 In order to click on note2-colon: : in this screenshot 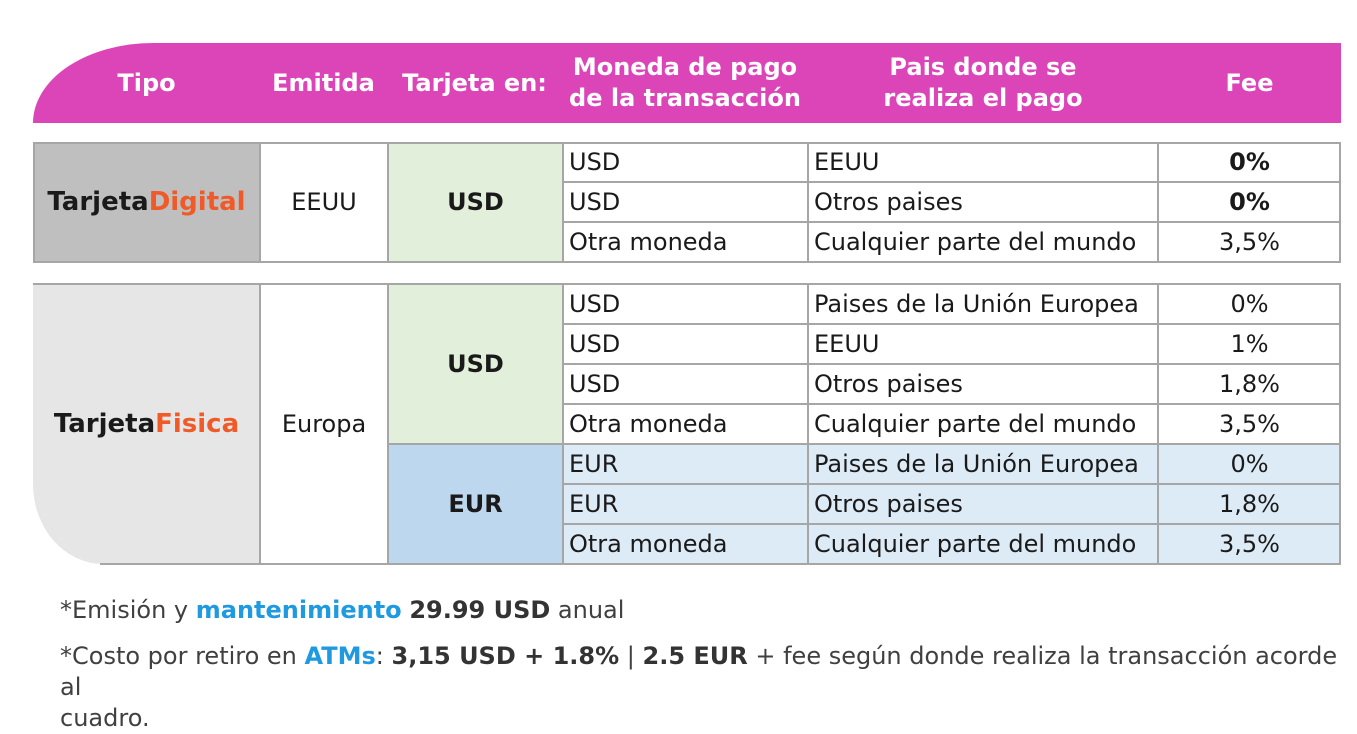, I will do `click(383, 656)`.